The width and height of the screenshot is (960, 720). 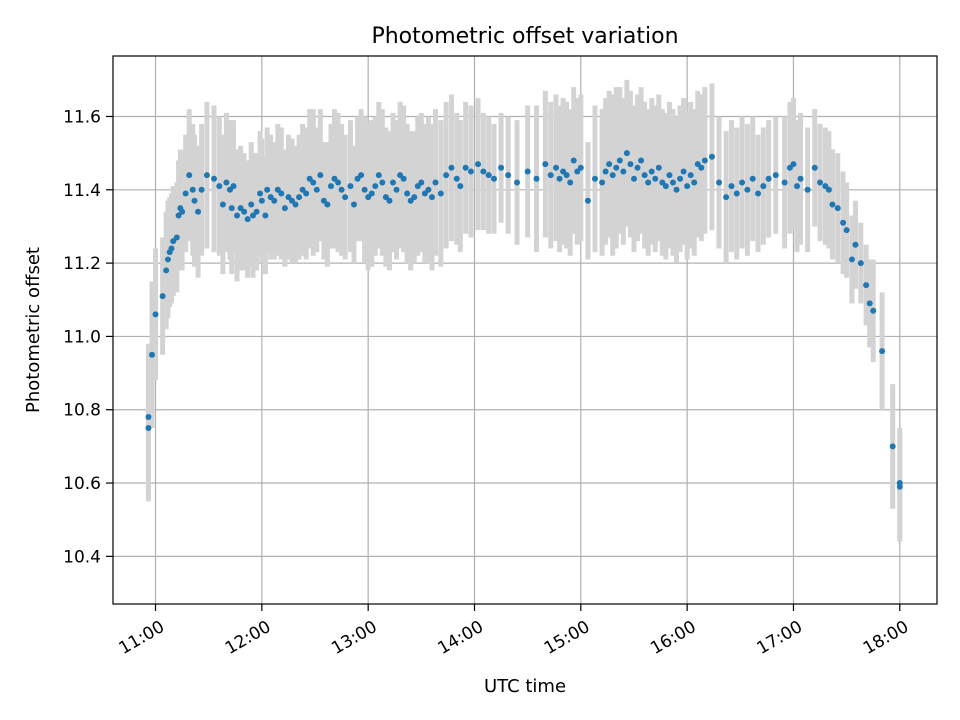 I want to click on y-tick-label: 10.6, so click(x=82, y=484).